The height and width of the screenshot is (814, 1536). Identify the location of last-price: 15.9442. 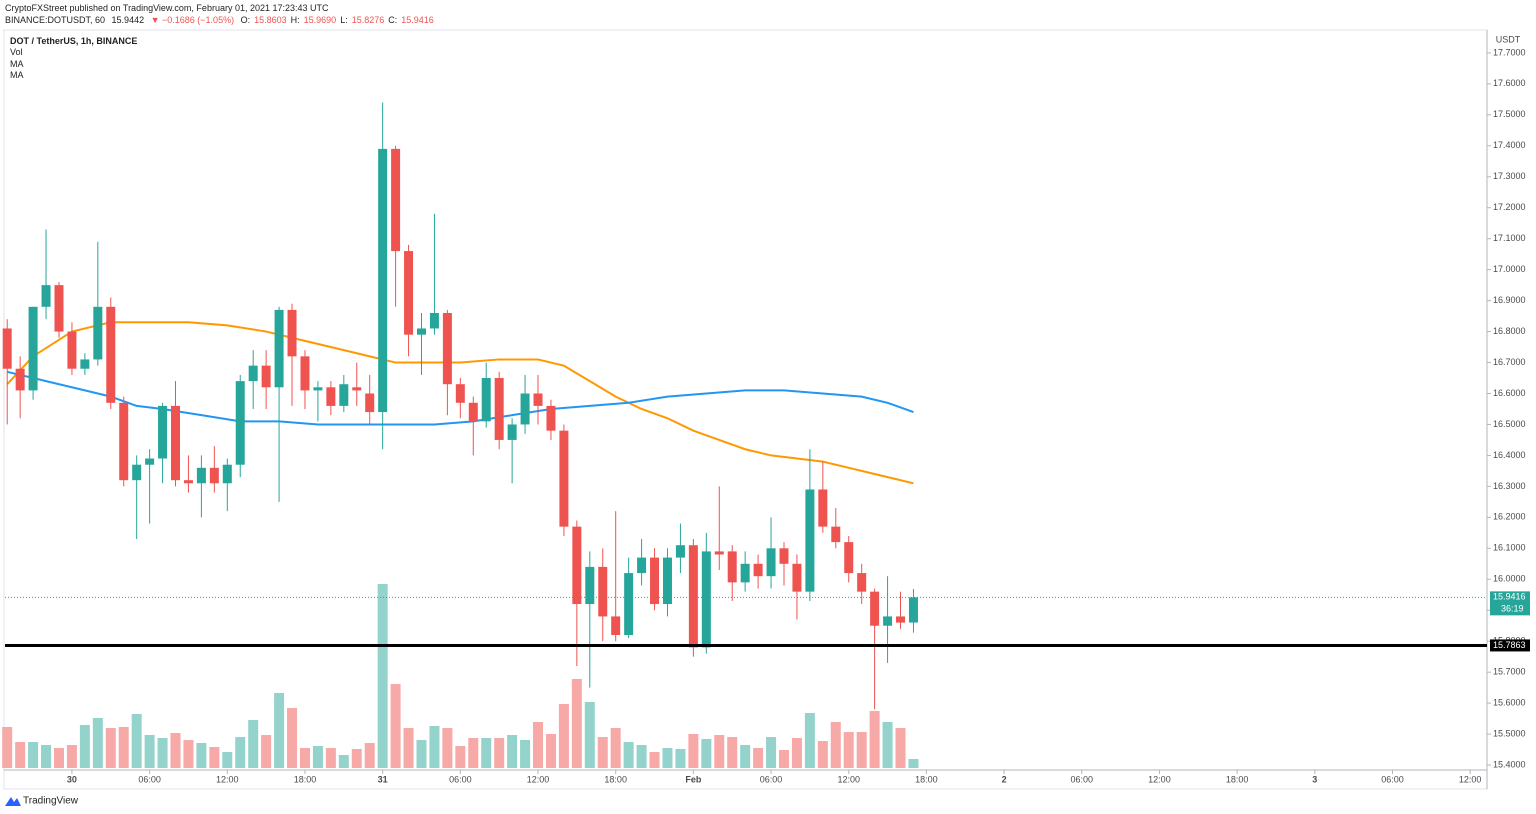
(128, 20).